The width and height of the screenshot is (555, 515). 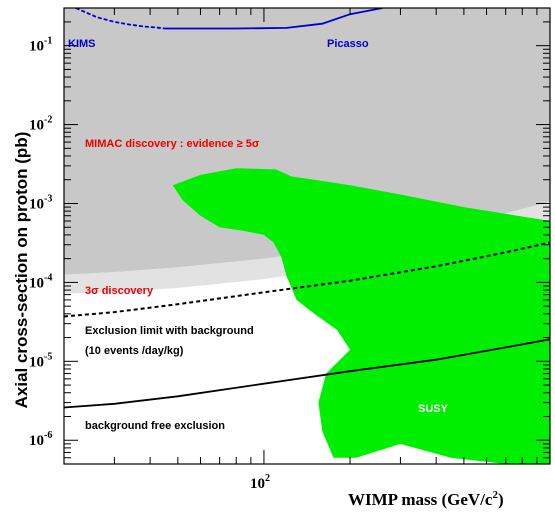 What do you see at coordinates (433, 409) in the screenshot?
I see `susy-label: SUSY` at bounding box center [433, 409].